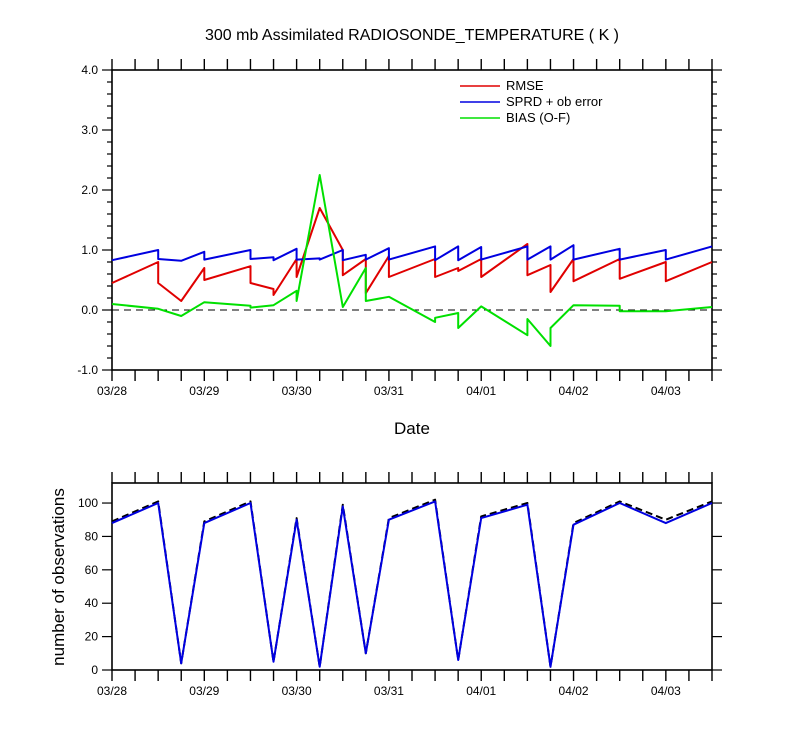  I want to click on y-tick-label: 80, so click(92, 536).